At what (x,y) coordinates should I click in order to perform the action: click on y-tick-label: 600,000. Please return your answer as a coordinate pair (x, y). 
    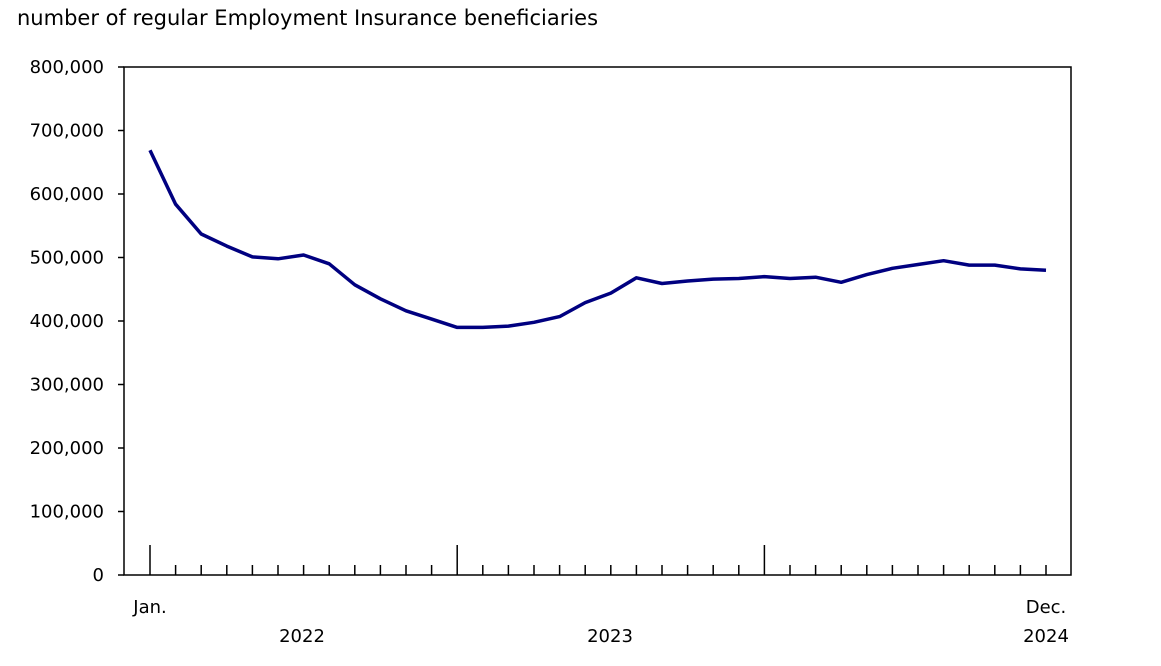
    Looking at the image, I should click on (67, 194).